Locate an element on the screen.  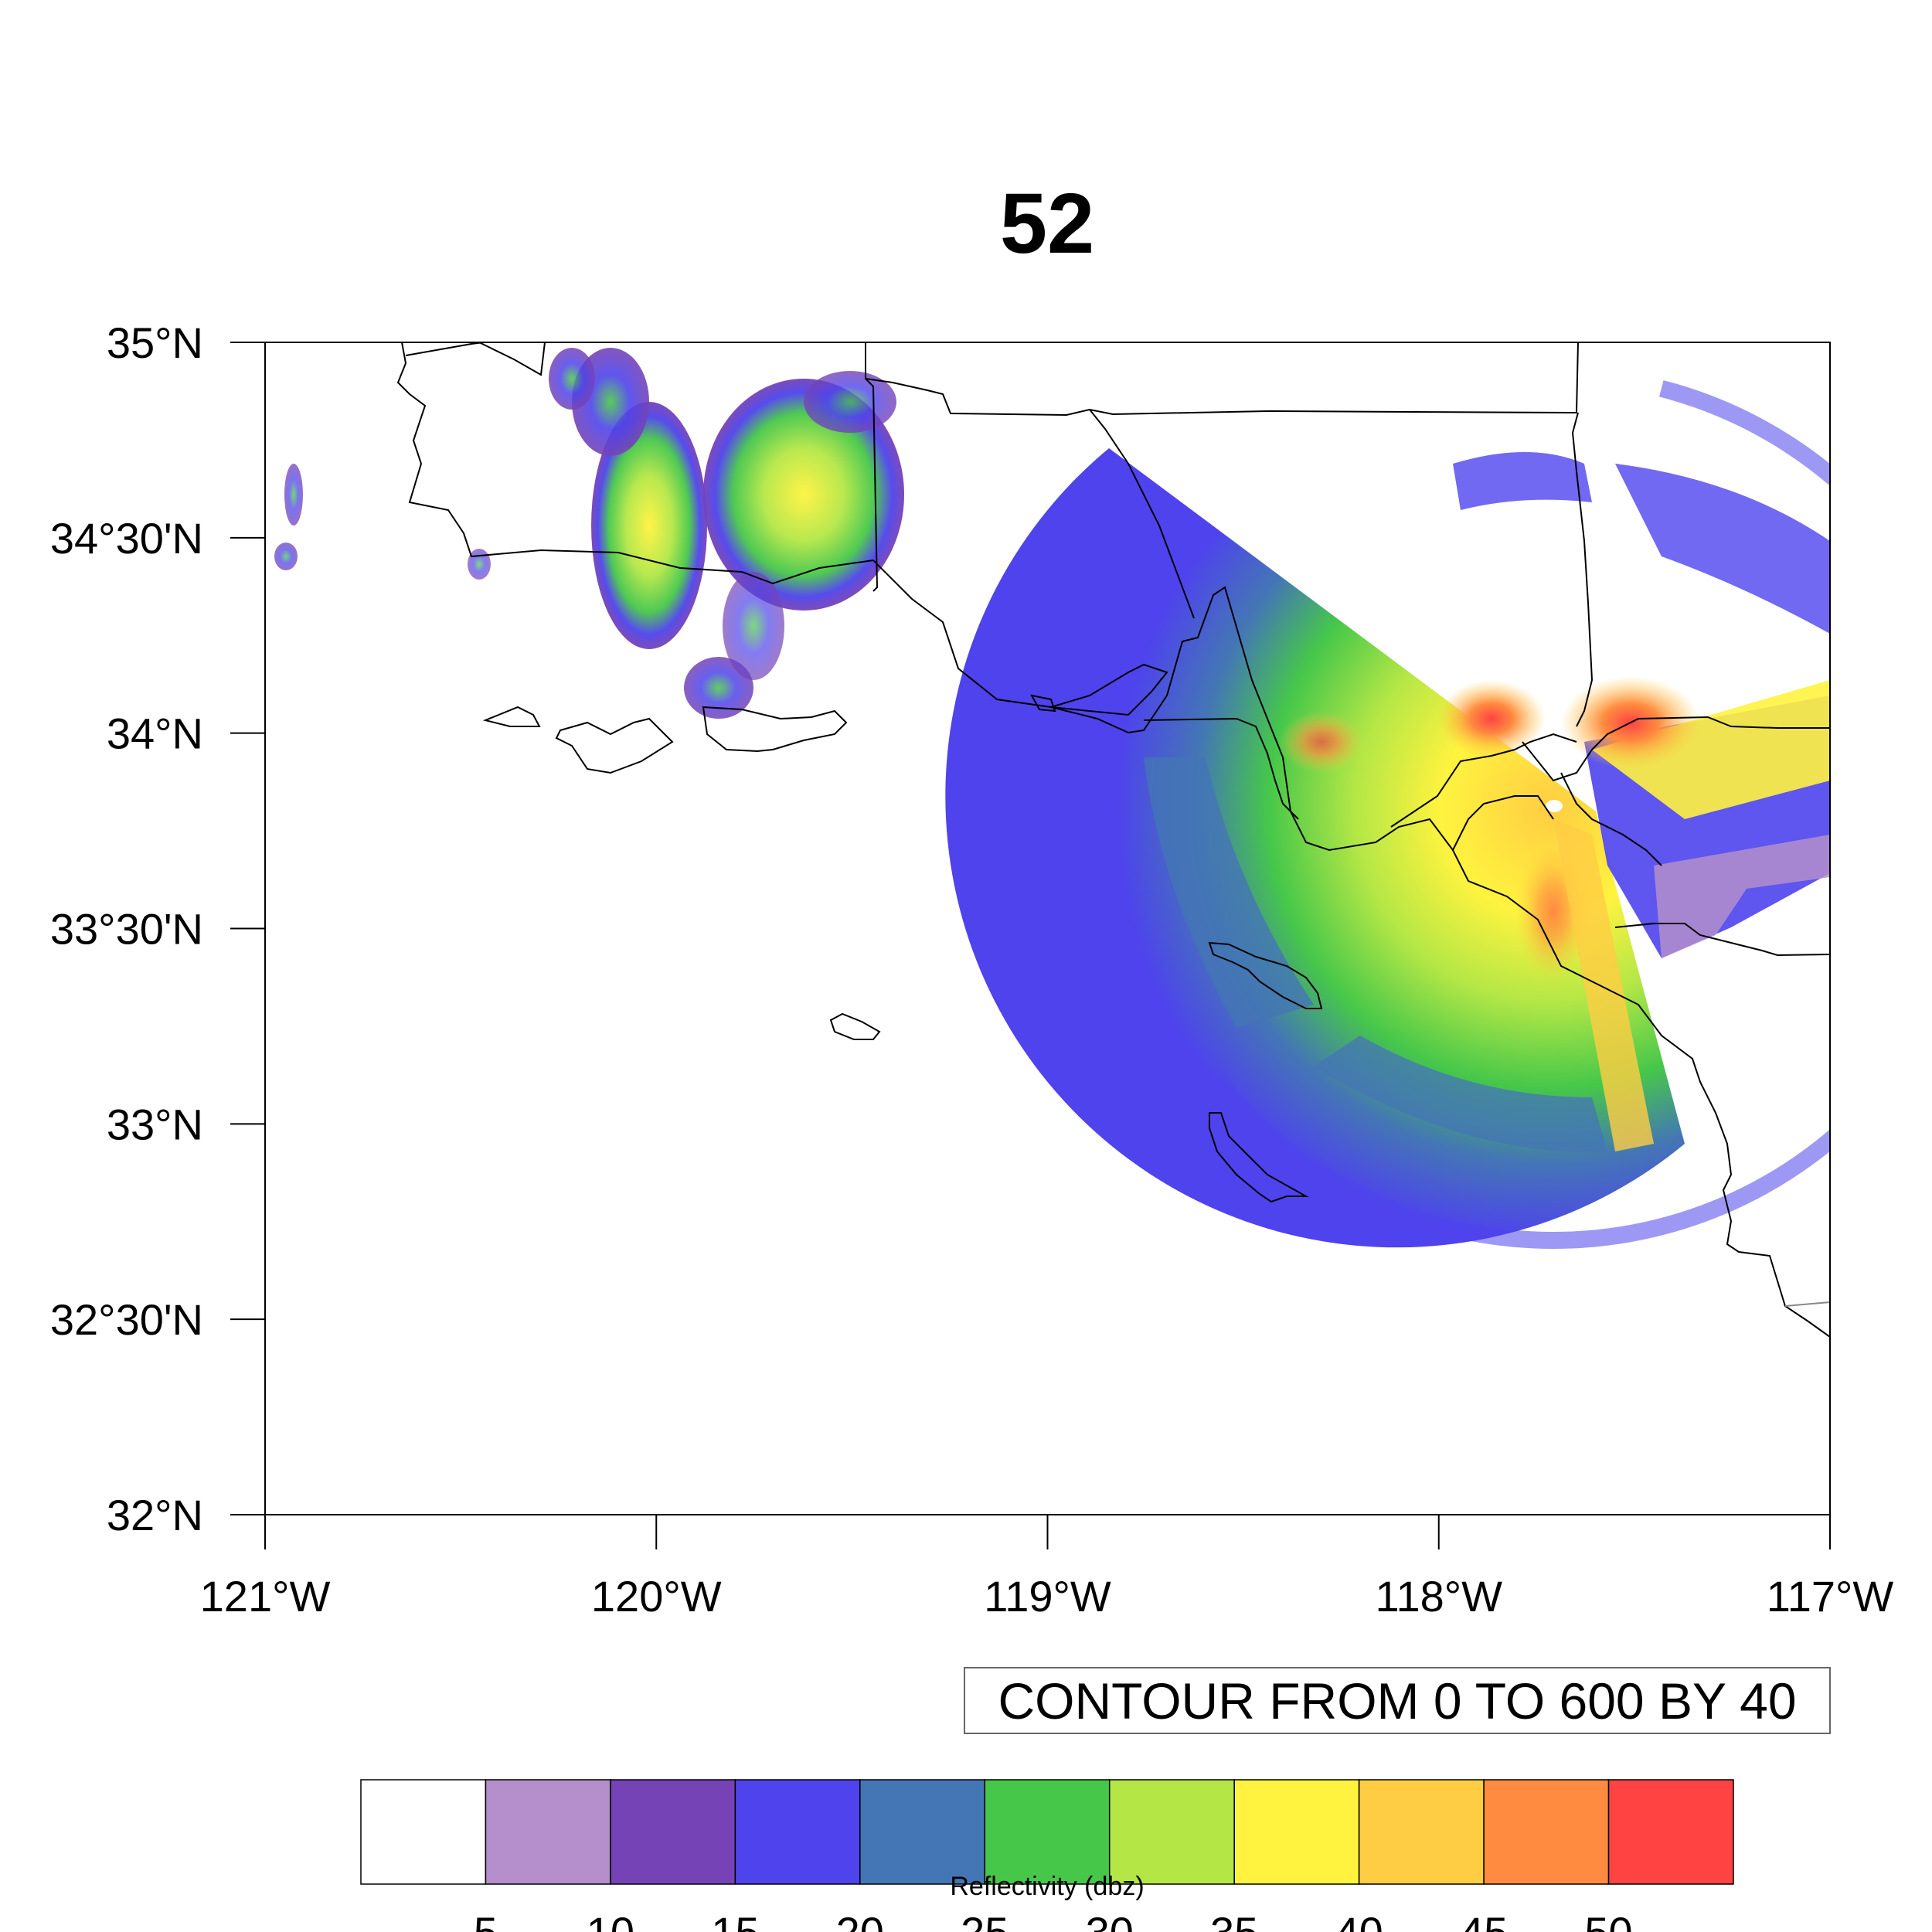
colorbar is located at coordinates (1047, 1832).